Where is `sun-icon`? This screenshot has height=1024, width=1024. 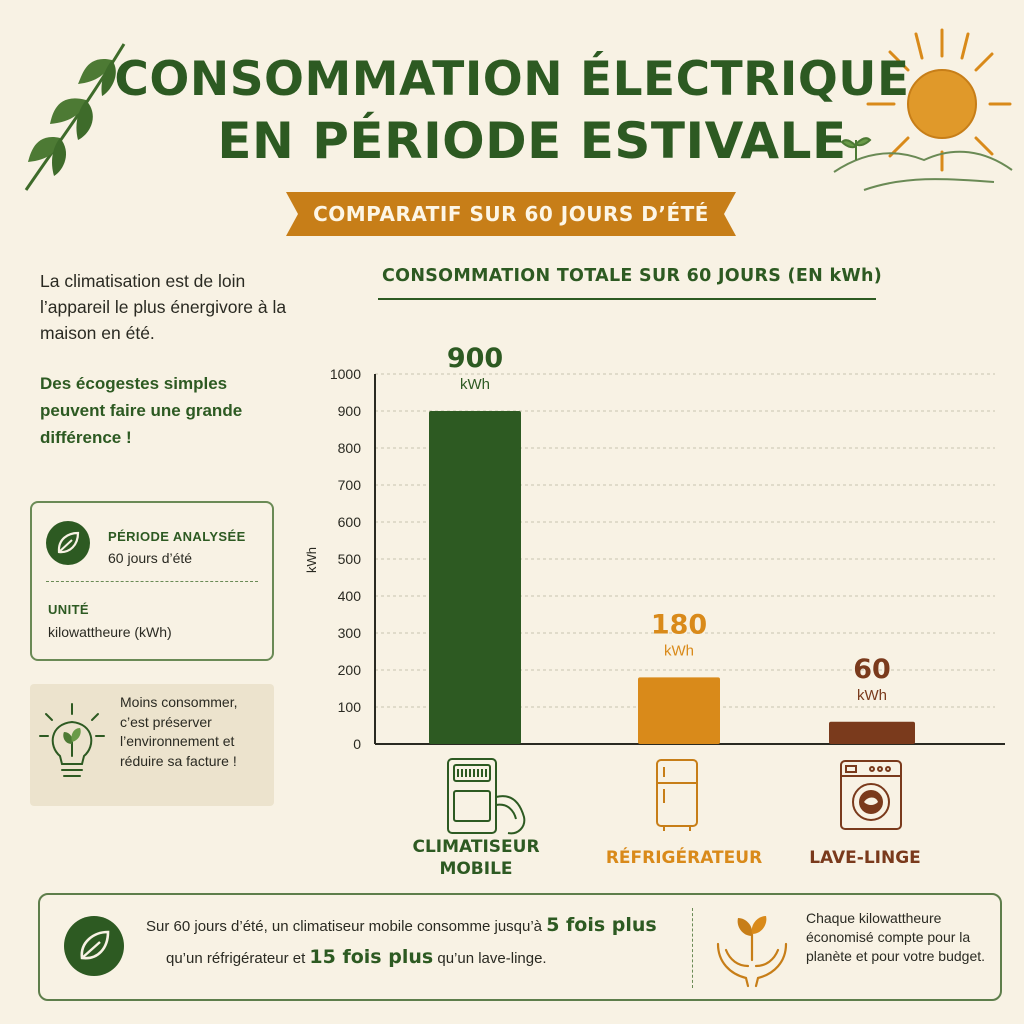 sun-icon is located at coordinates (923, 109).